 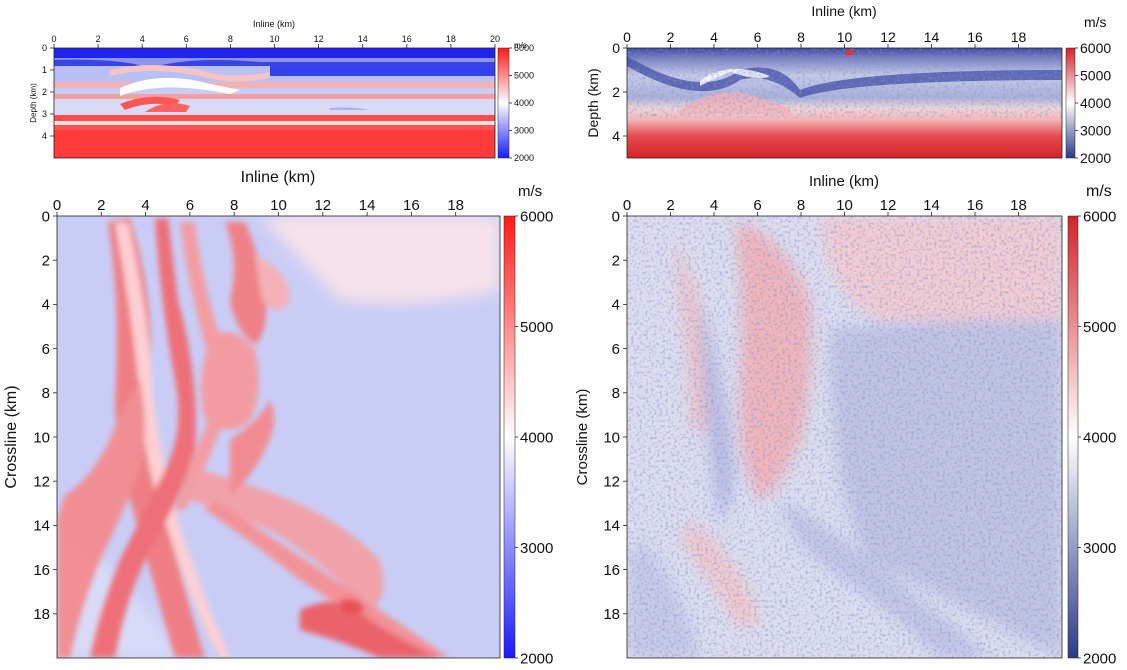 What do you see at coordinates (1099, 191) in the screenshot?
I see `recon-slice-colorbar-unit: m/s` at bounding box center [1099, 191].